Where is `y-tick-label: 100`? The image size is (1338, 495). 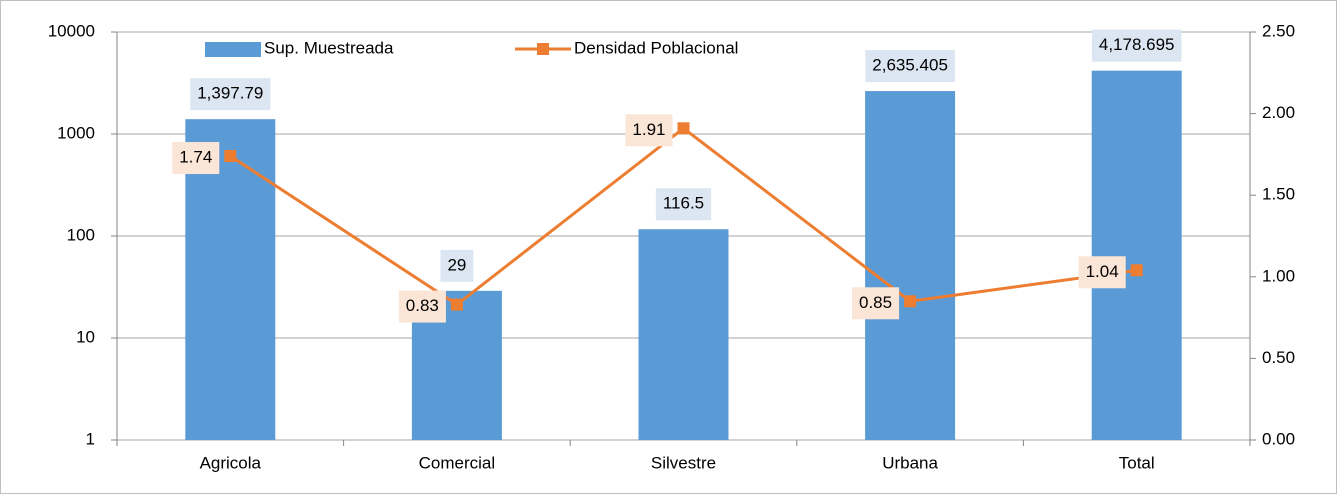
y-tick-label: 100 is located at coordinates (81, 234).